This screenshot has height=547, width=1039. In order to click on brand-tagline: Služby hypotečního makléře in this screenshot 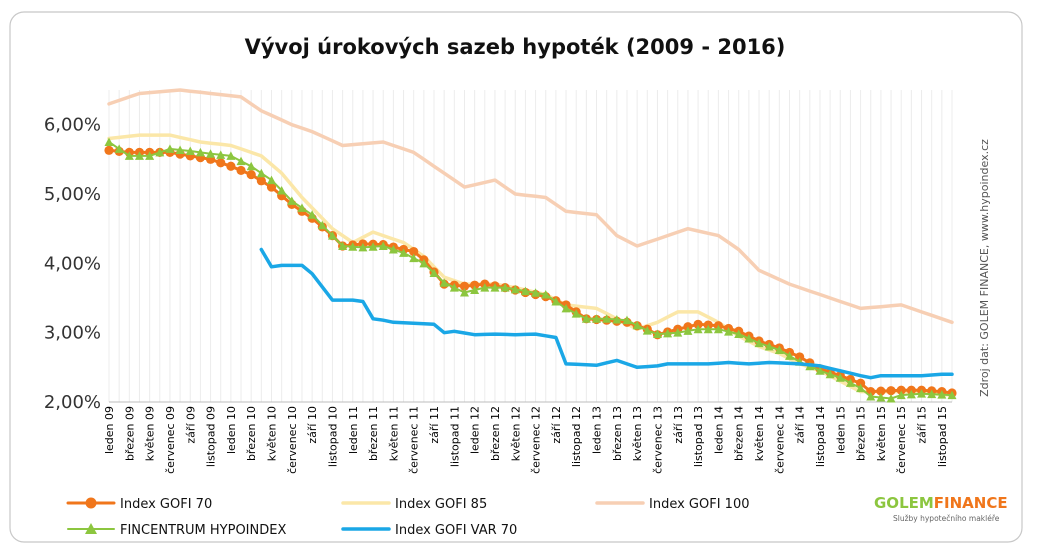, I will do `click(946, 518)`.